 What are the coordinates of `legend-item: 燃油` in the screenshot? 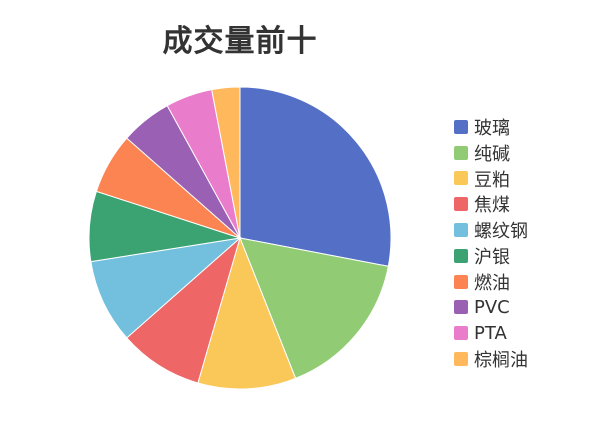 It's located at (491, 282).